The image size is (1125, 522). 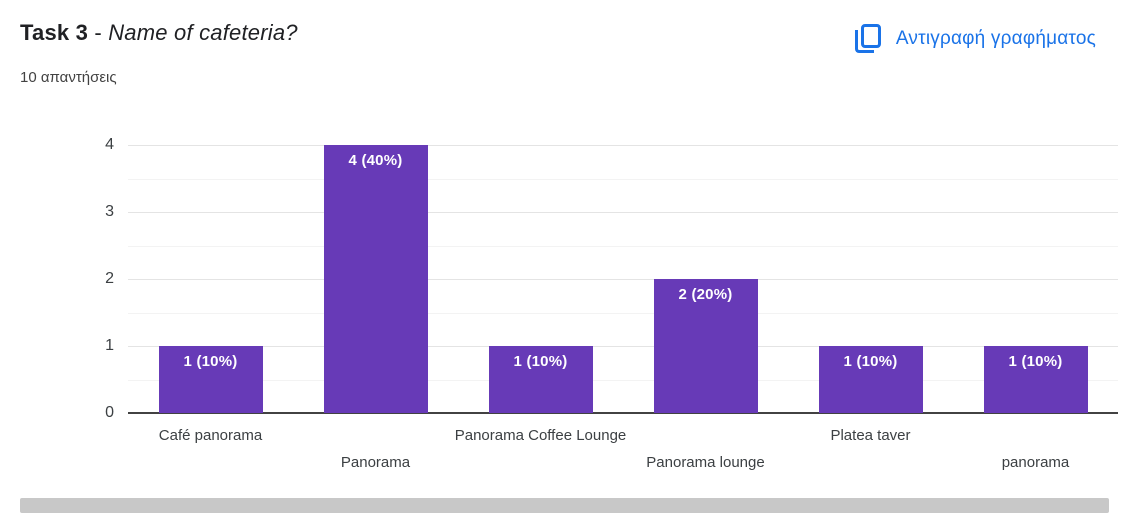 What do you see at coordinates (870, 435) in the screenshot?
I see `x-axis-category-label: Platea taver` at bounding box center [870, 435].